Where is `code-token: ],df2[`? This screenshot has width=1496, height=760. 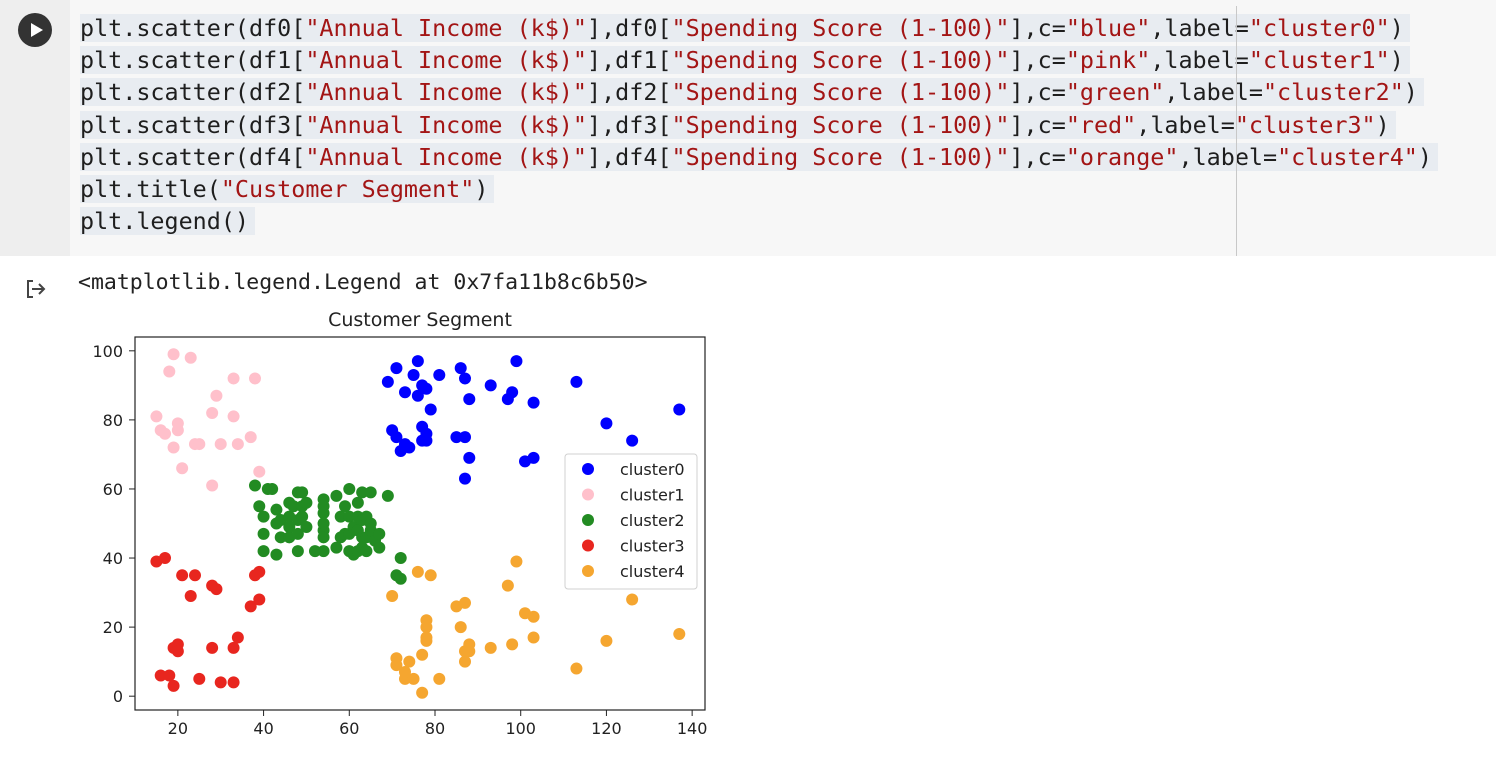
code-token: ],df2[ is located at coordinates (629, 92).